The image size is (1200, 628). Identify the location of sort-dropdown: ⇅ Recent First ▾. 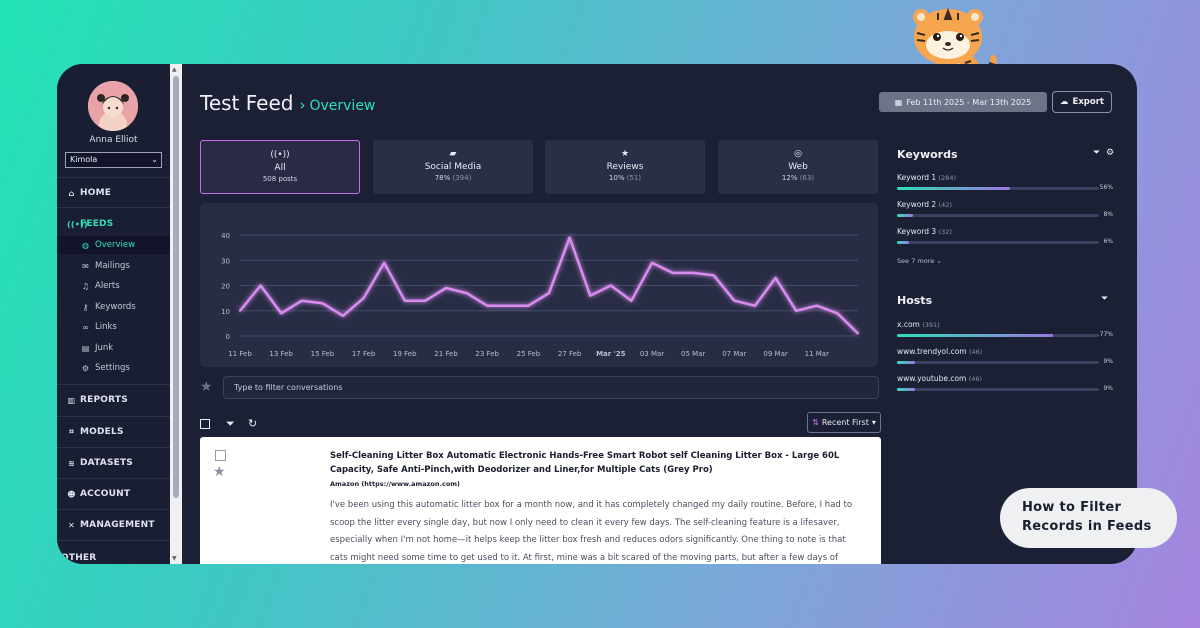
(844, 422).